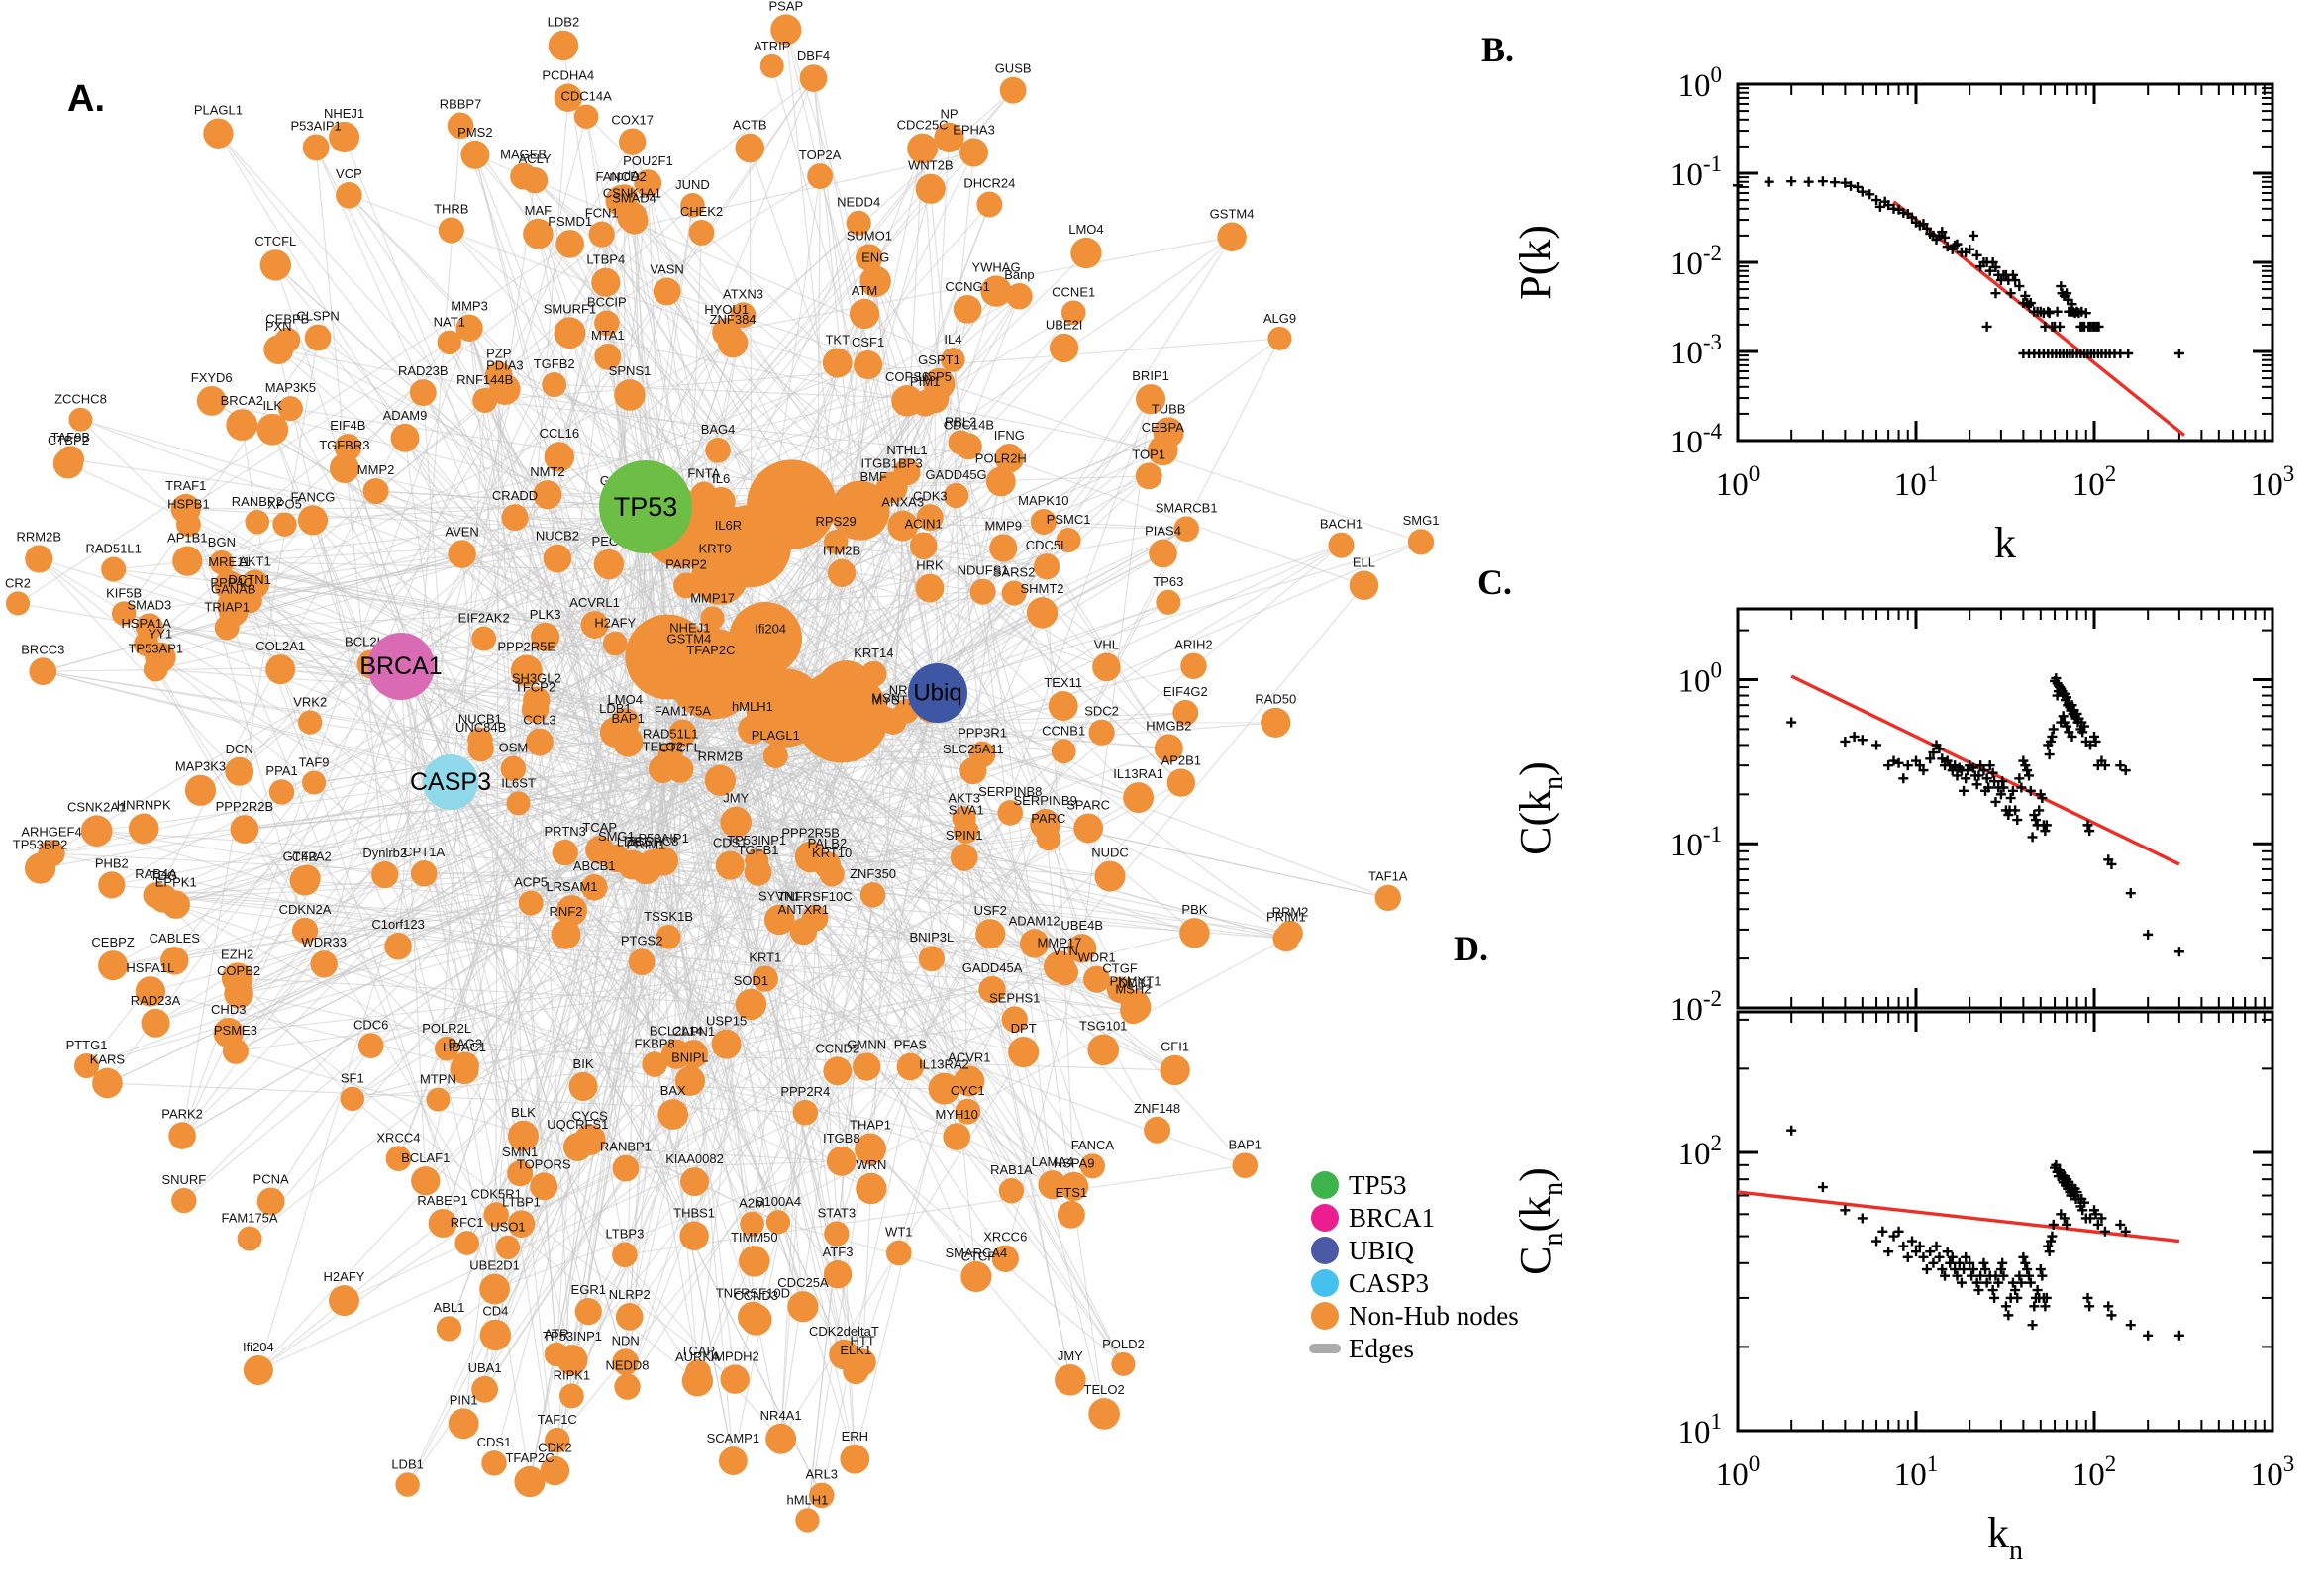 This screenshot has height=1596, width=2323. I want to click on gene-label: FCN1, so click(602, 213).